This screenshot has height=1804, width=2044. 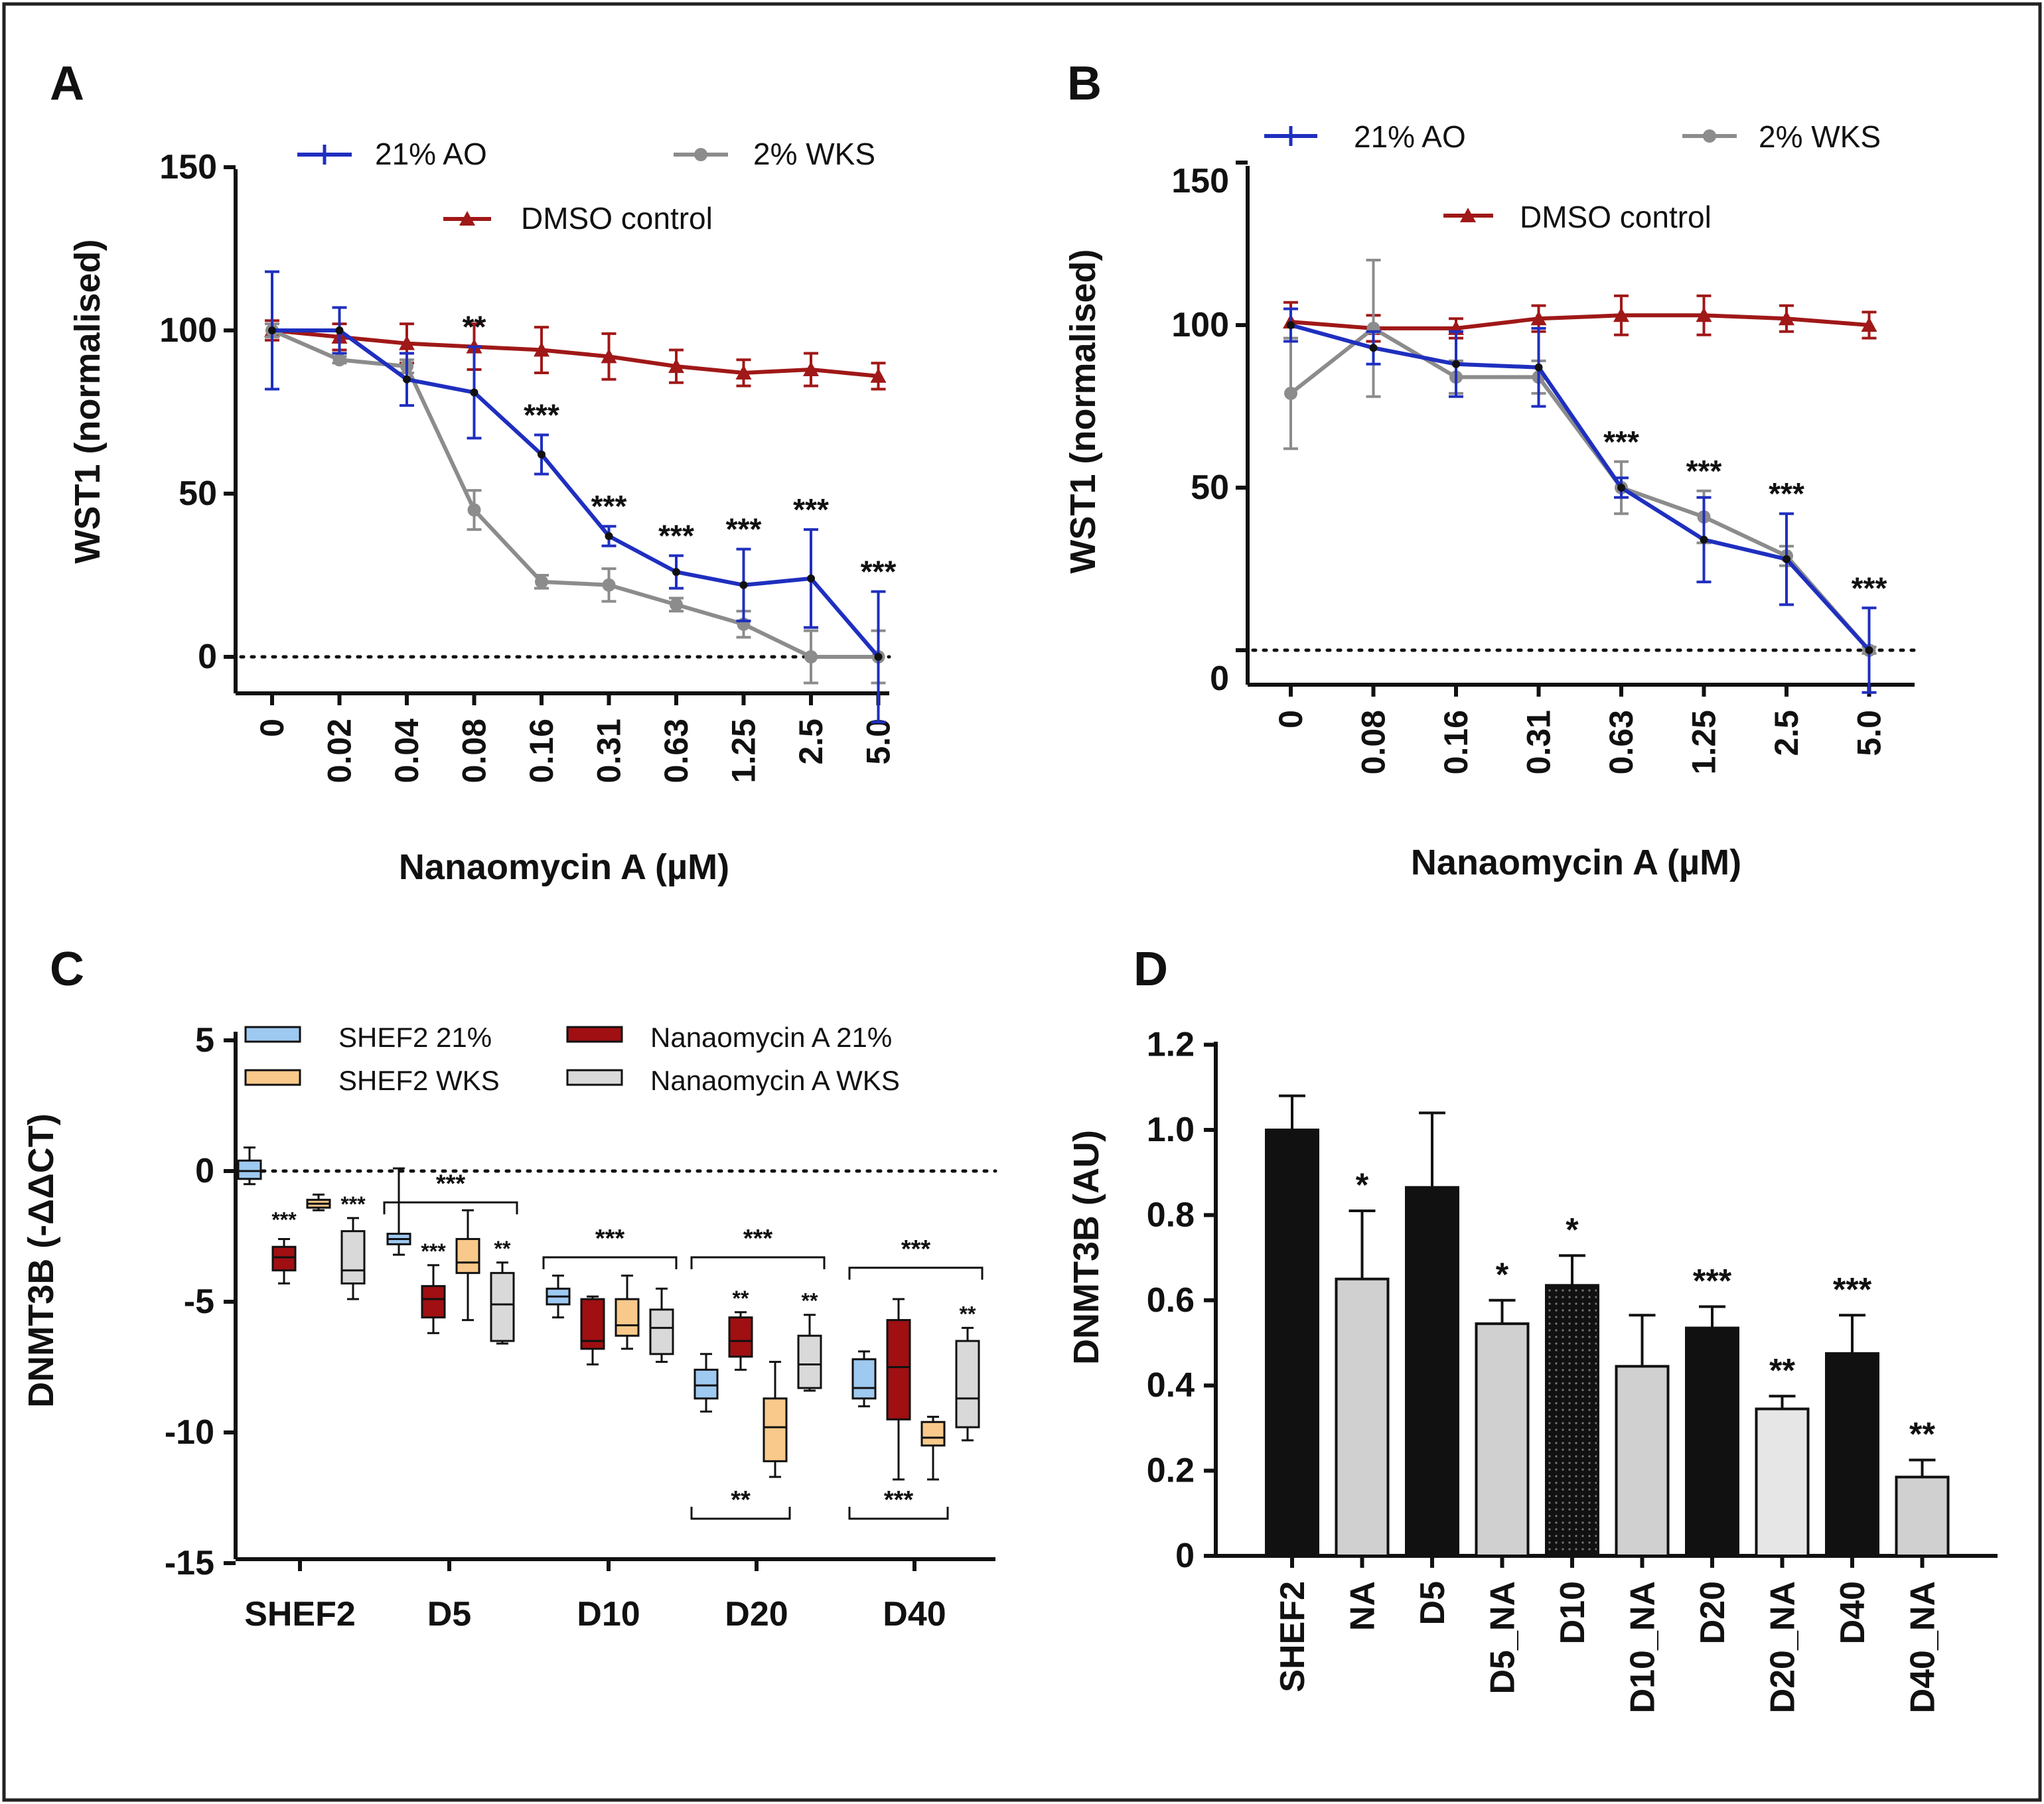 What do you see at coordinates (1433, 1603) in the screenshot?
I see `x-tick-label: D5` at bounding box center [1433, 1603].